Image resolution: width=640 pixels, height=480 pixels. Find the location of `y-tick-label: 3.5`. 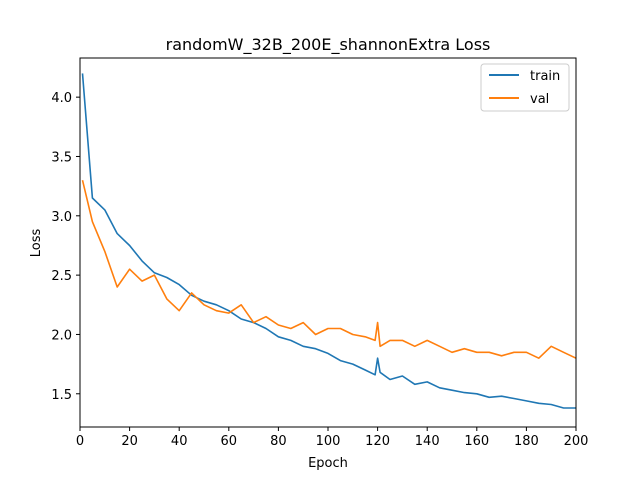

y-tick-label: 3.5 is located at coordinates (61, 157).